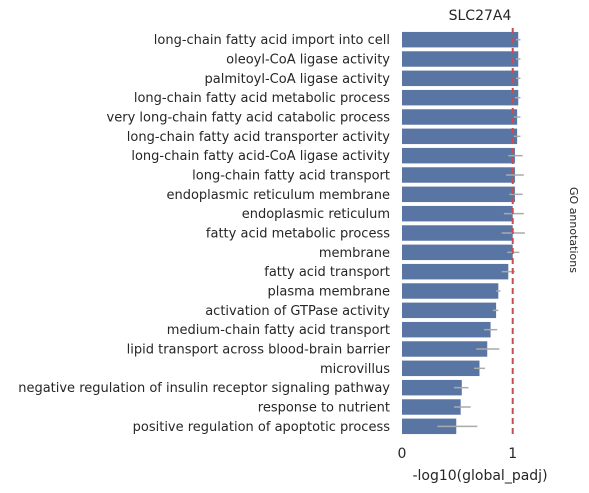 Image resolution: width=589 pixels, height=493 pixels. Describe the element at coordinates (262, 98) in the screenshot. I see `category-label: long-chain fatty acid metabolic process` at that location.